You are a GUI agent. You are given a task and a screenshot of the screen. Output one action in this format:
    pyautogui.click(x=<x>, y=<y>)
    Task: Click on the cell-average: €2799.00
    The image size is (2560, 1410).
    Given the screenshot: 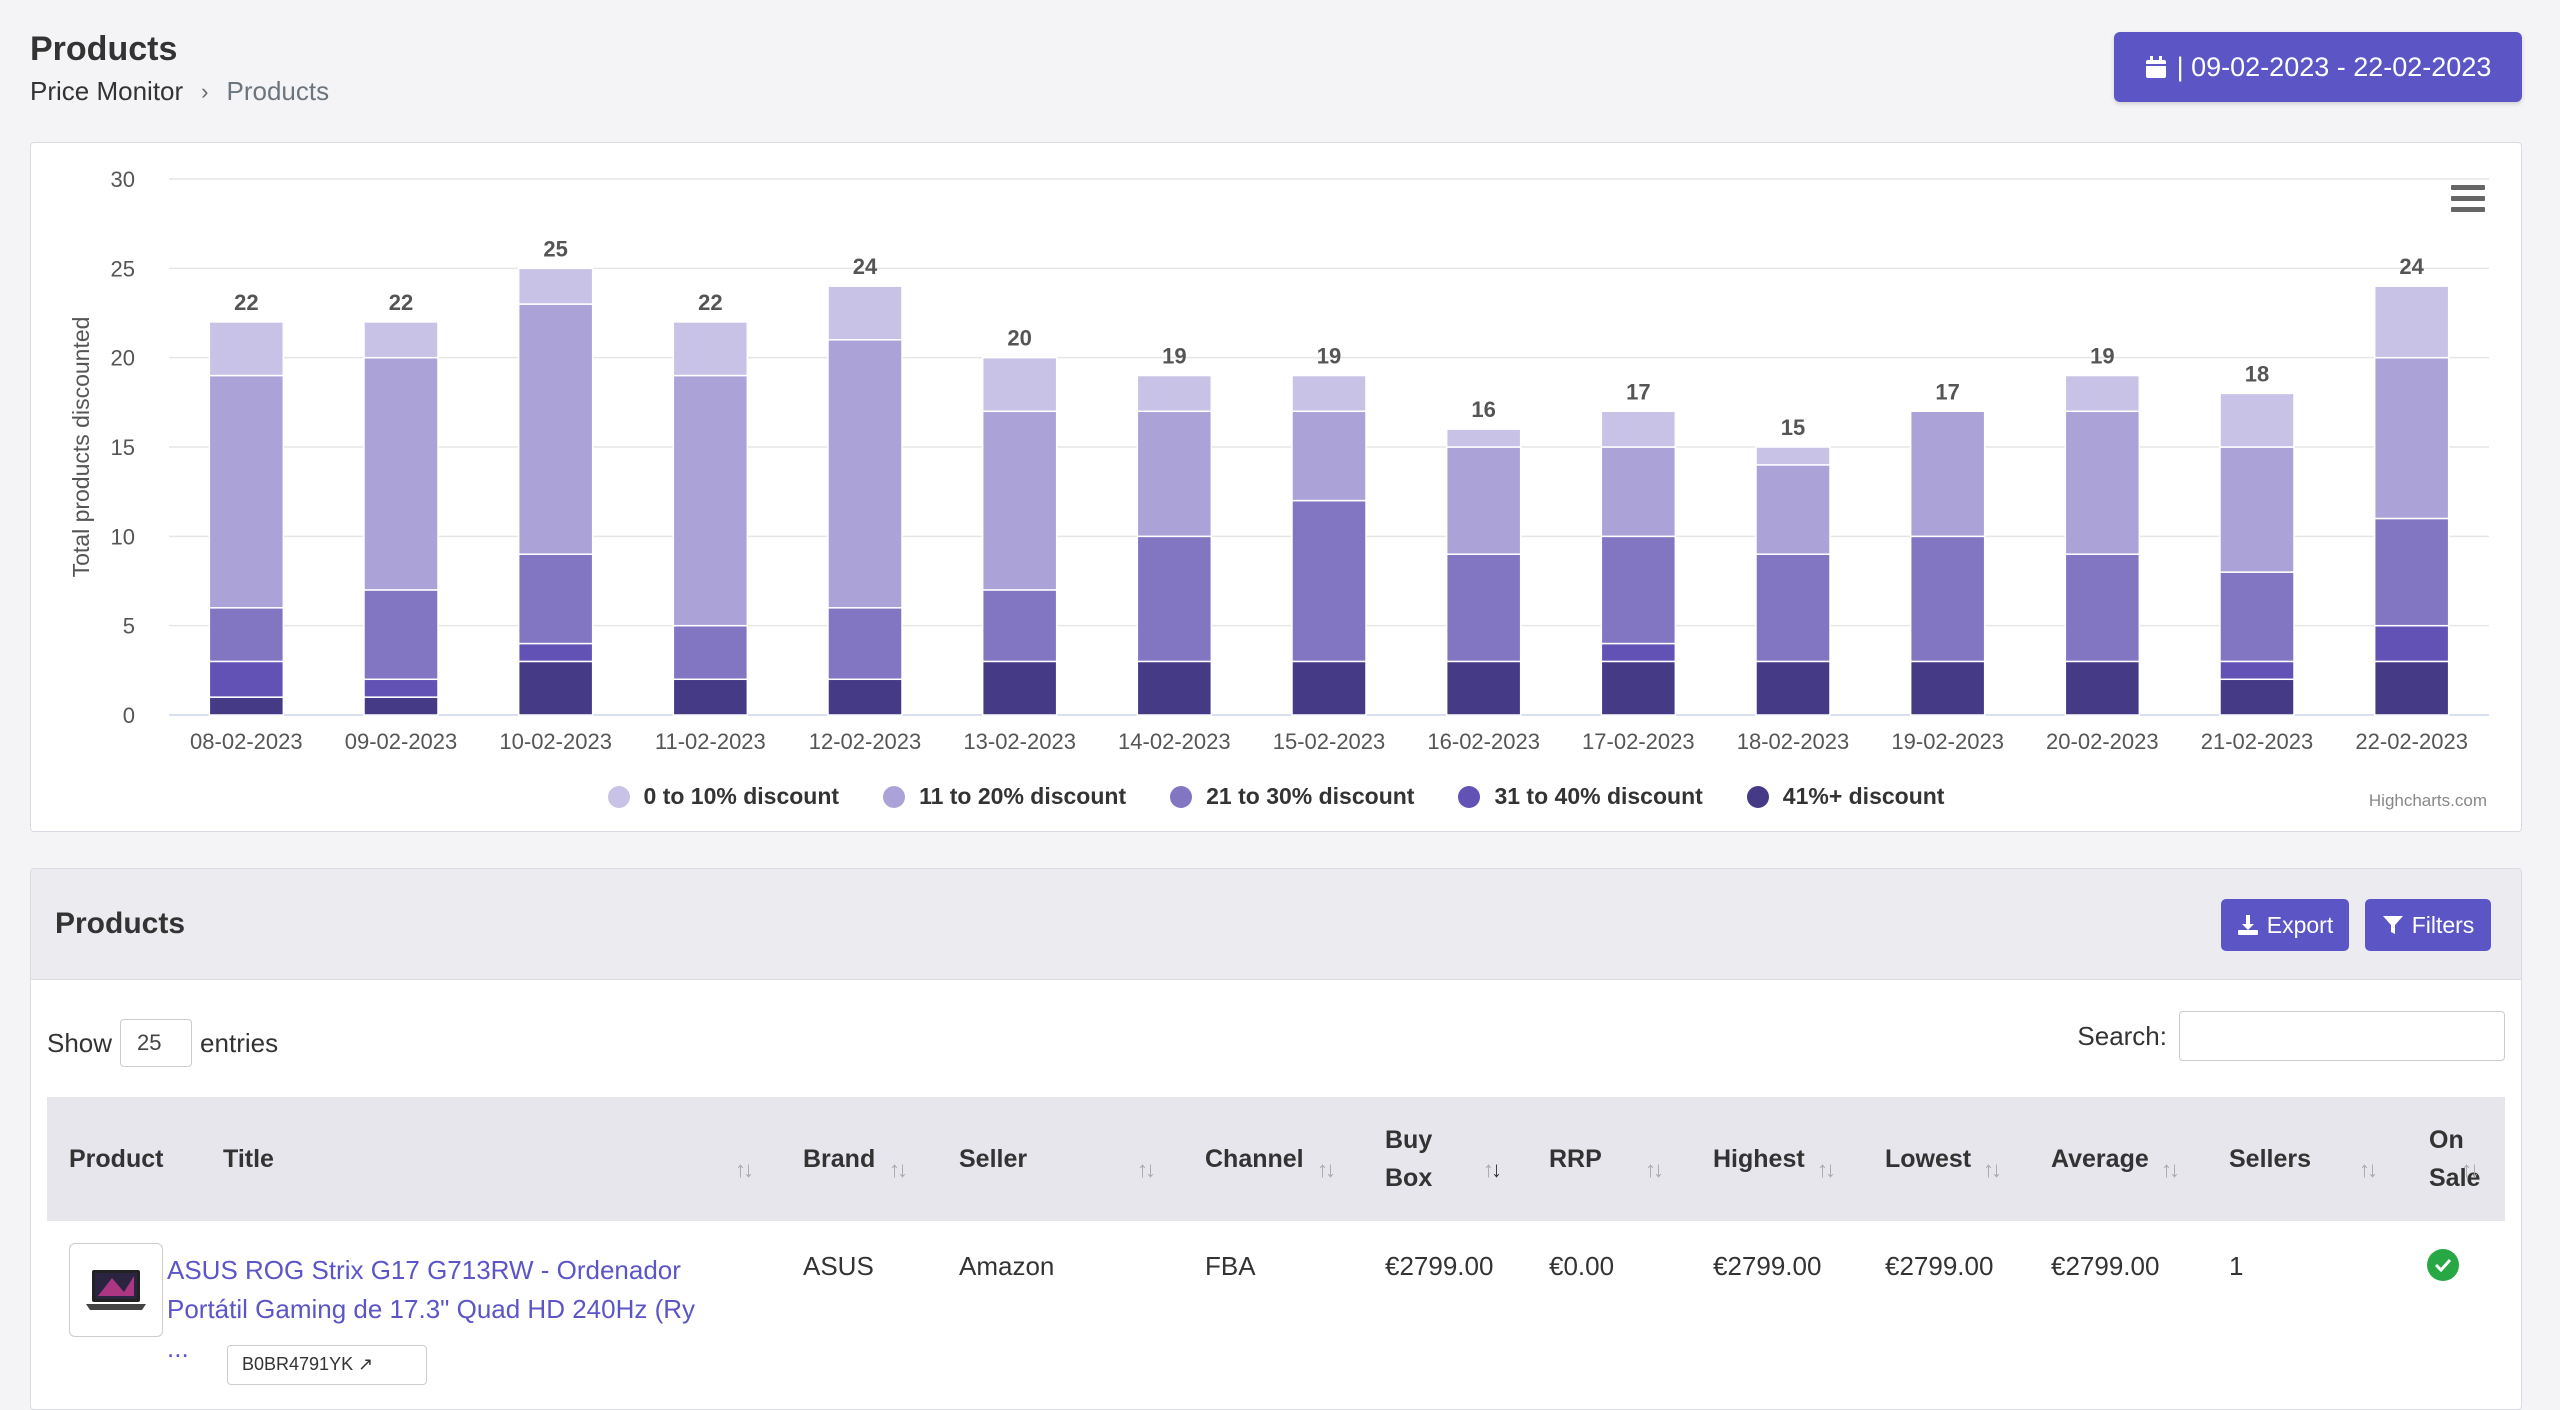 What is the action you would take?
    pyautogui.click(x=2105, y=1266)
    